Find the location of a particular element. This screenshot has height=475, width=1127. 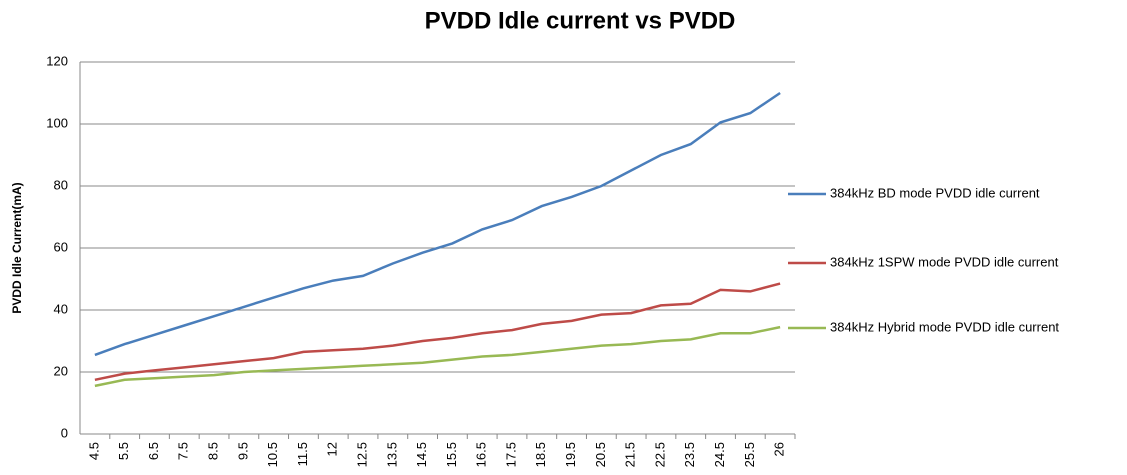

y-axis-label: PVDD Idle Current(mA) is located at coordinates (17, 247).